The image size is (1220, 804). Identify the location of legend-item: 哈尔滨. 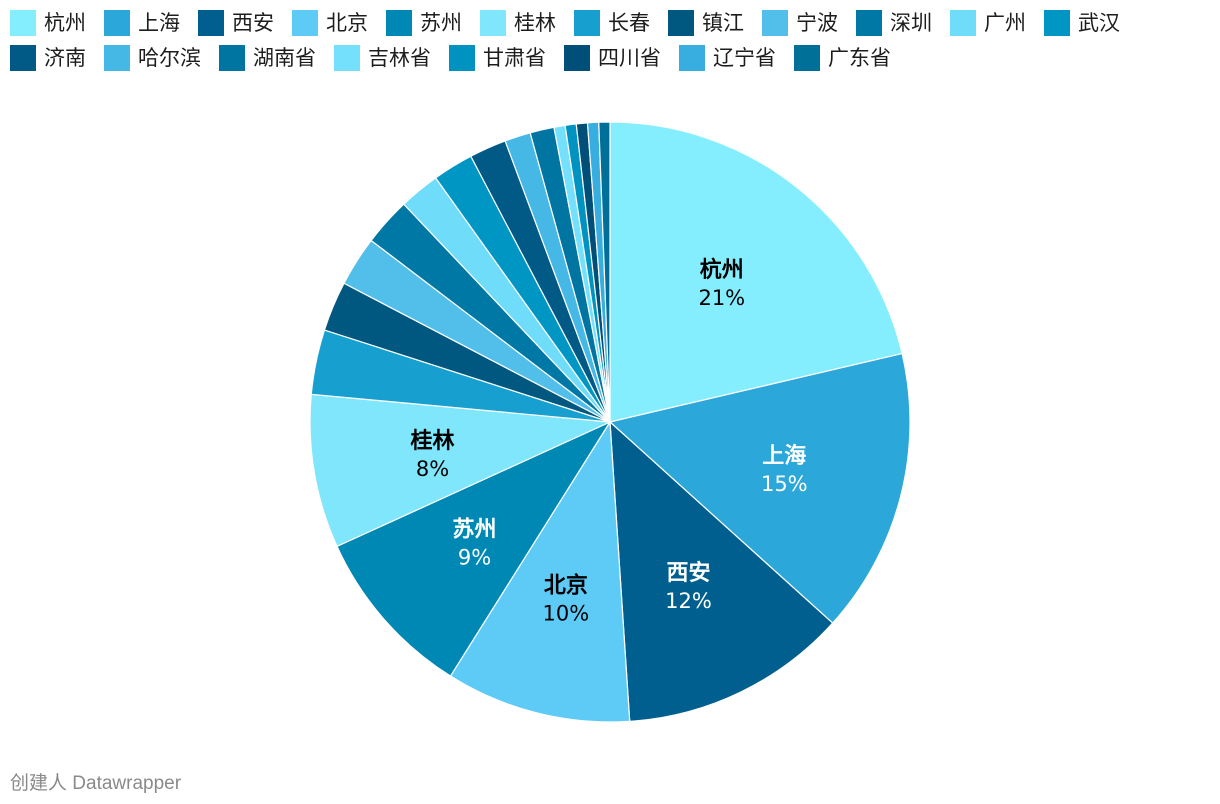
(152, 58).